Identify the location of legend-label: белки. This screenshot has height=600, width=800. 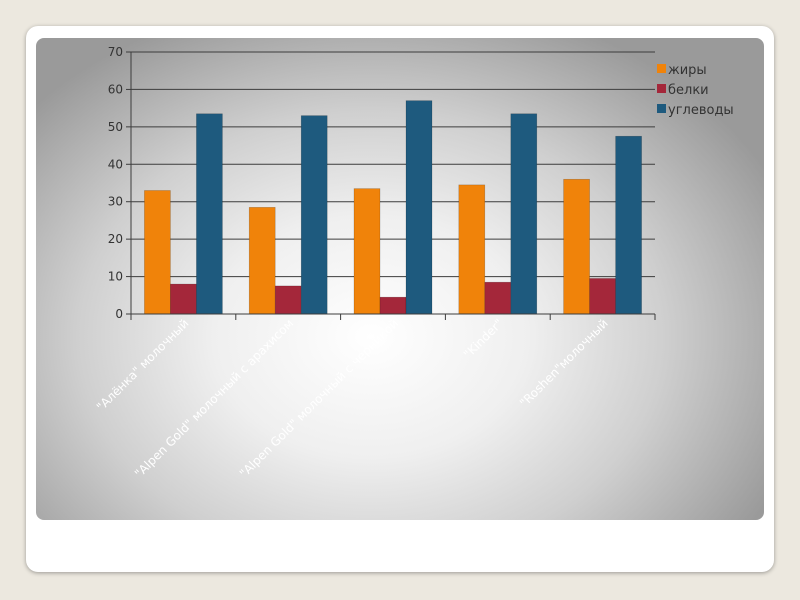
(688, 90).